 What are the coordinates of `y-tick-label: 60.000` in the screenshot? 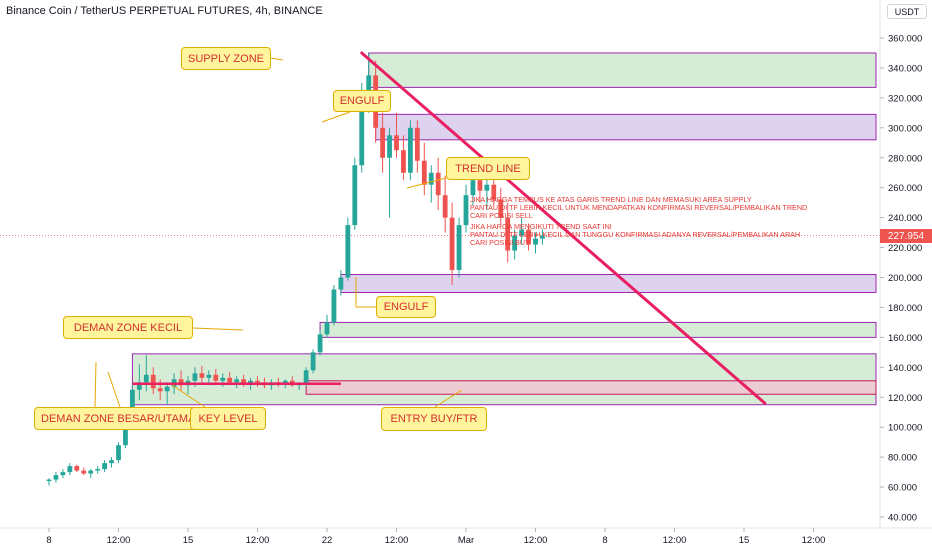 It's located at (902, 488).